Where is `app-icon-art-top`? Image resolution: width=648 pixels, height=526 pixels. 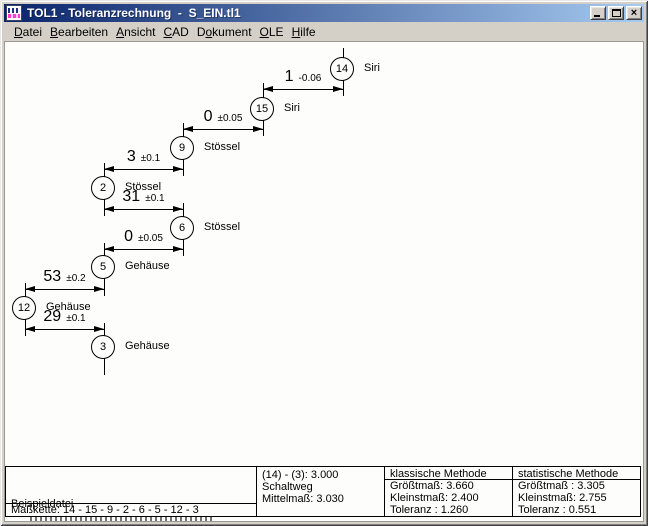 app-icon-art-top is located at coordinates (14, 10).